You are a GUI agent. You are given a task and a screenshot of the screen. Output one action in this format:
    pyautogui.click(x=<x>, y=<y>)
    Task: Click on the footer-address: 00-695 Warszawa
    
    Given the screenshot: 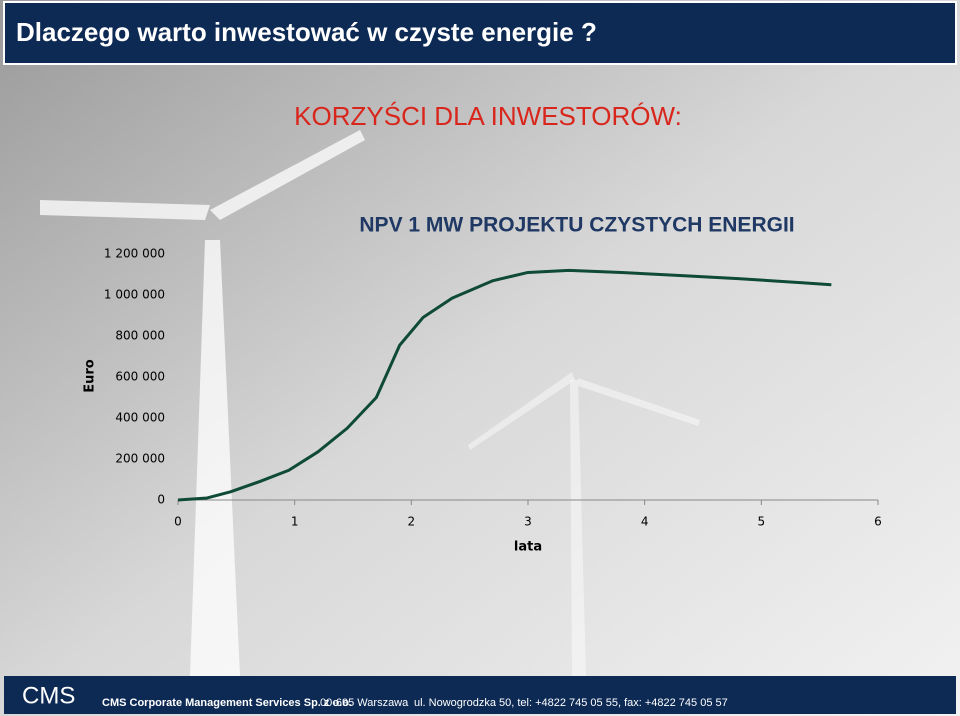 What is the action you would take?
    pyautogui.click(x=364, y=703)
    